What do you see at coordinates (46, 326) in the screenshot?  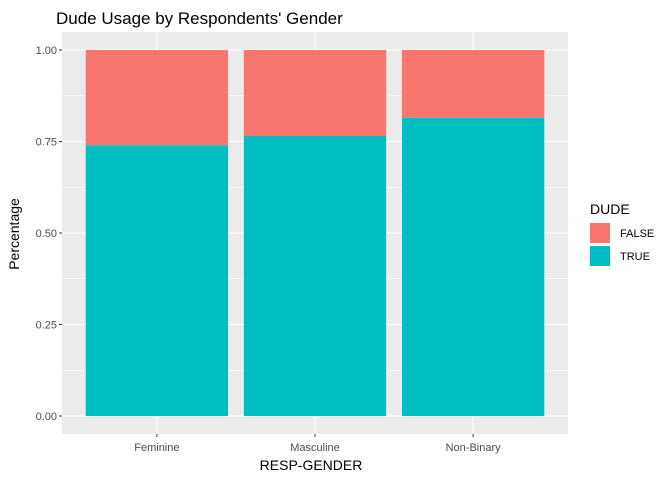 I see `y-tick-label: 0.25` at bounding box center [46, 326].